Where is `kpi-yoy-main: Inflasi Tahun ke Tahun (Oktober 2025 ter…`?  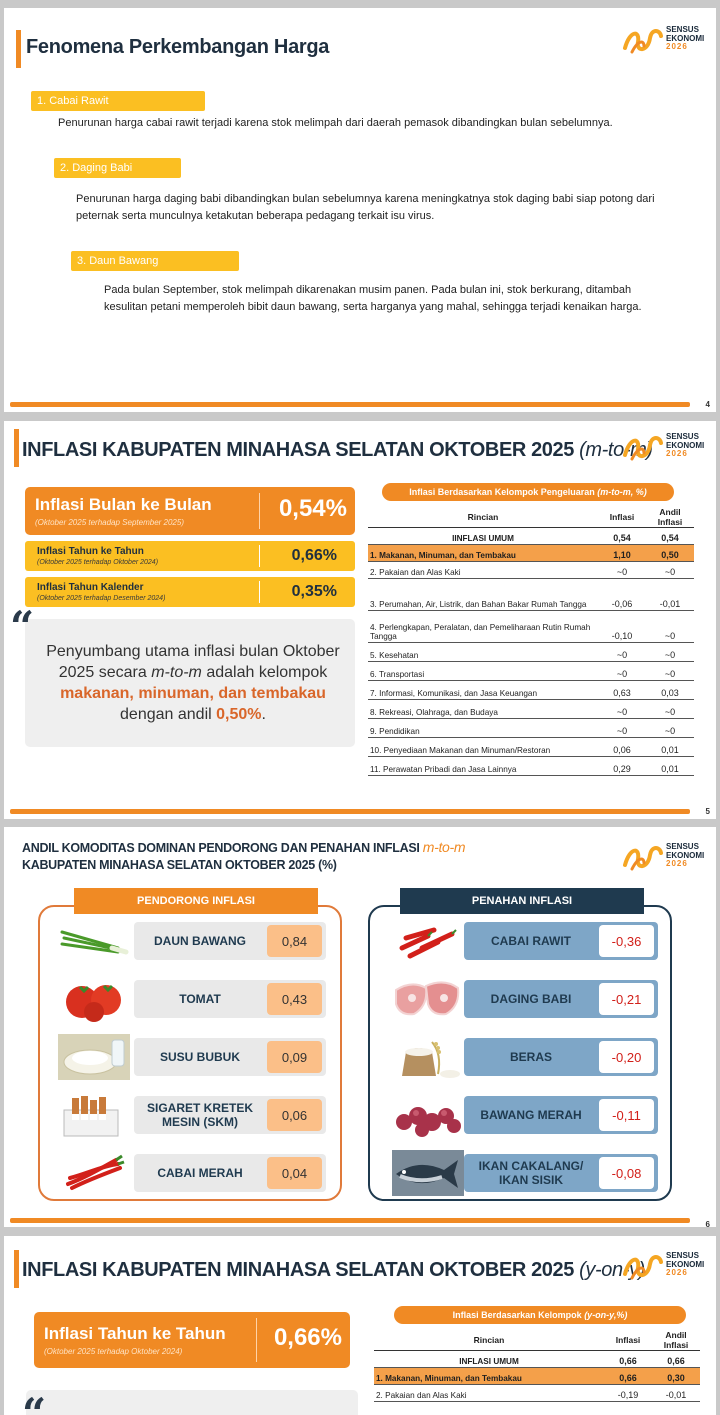 kpi-yoy-main: Inflasi Tahun ke Tahun (Oktober 2025 ter… is located at coordinates (192, 1340).